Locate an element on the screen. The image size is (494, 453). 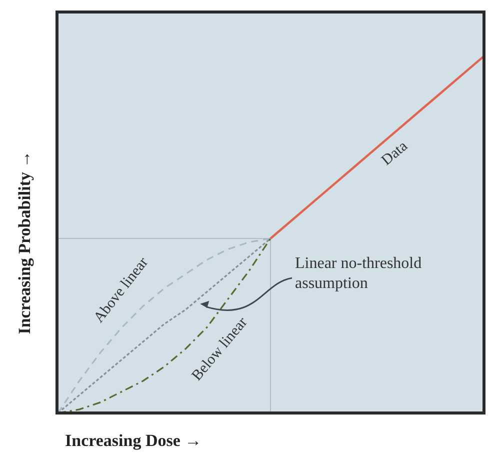
x-axis-title: Increasing Dose → is located at coordinates (133, 440).